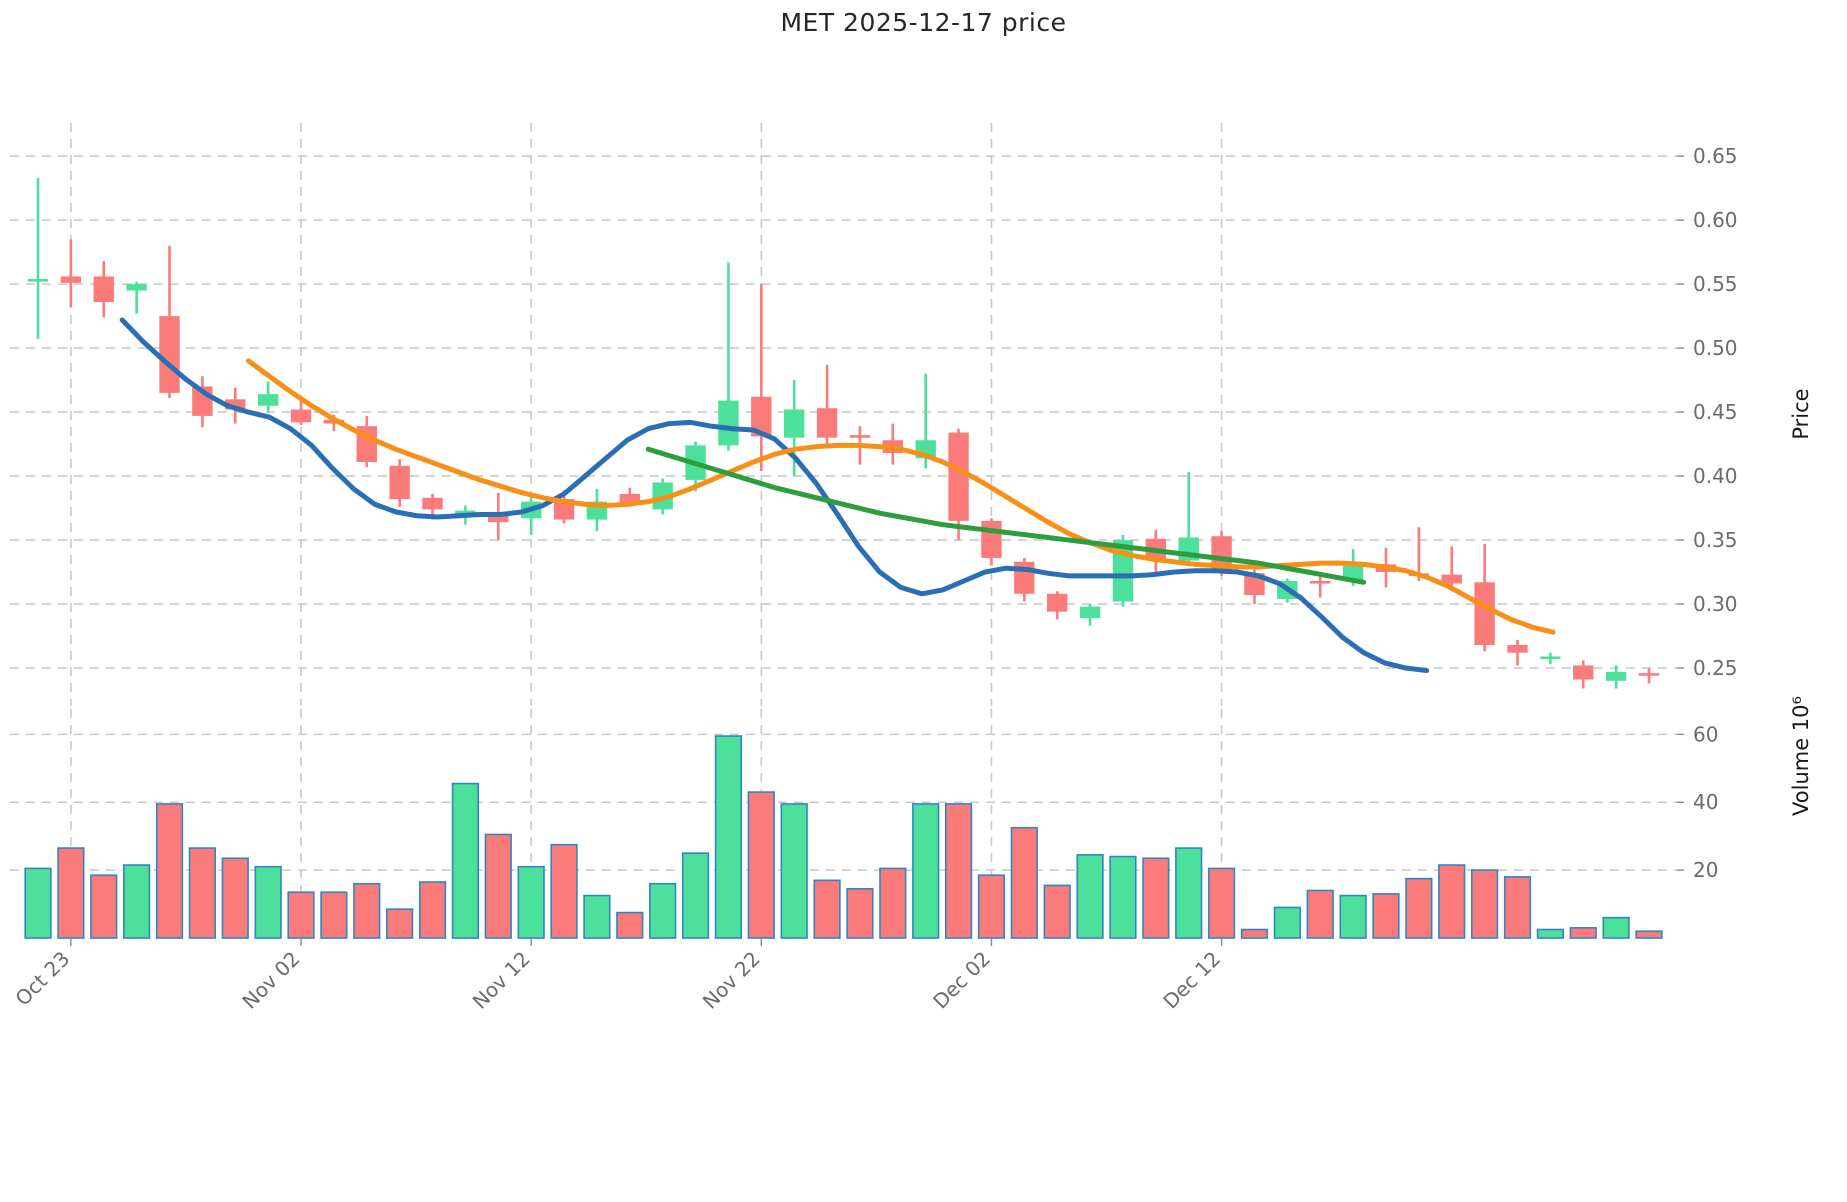 This screenshot has width=1847, height=1202. What do you see at coordinates (1801, 756) in the screenshot?
I see `volume-axis-title: Volume 10⁶` at bounding box center [1801, 756].